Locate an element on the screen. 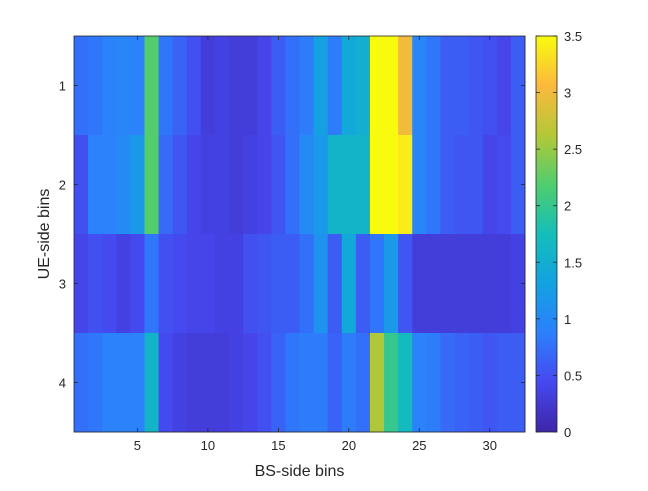 This screenshot has width=648, height=491. heatmap-cell-r3-c18 is located at coordinates (321, 284).